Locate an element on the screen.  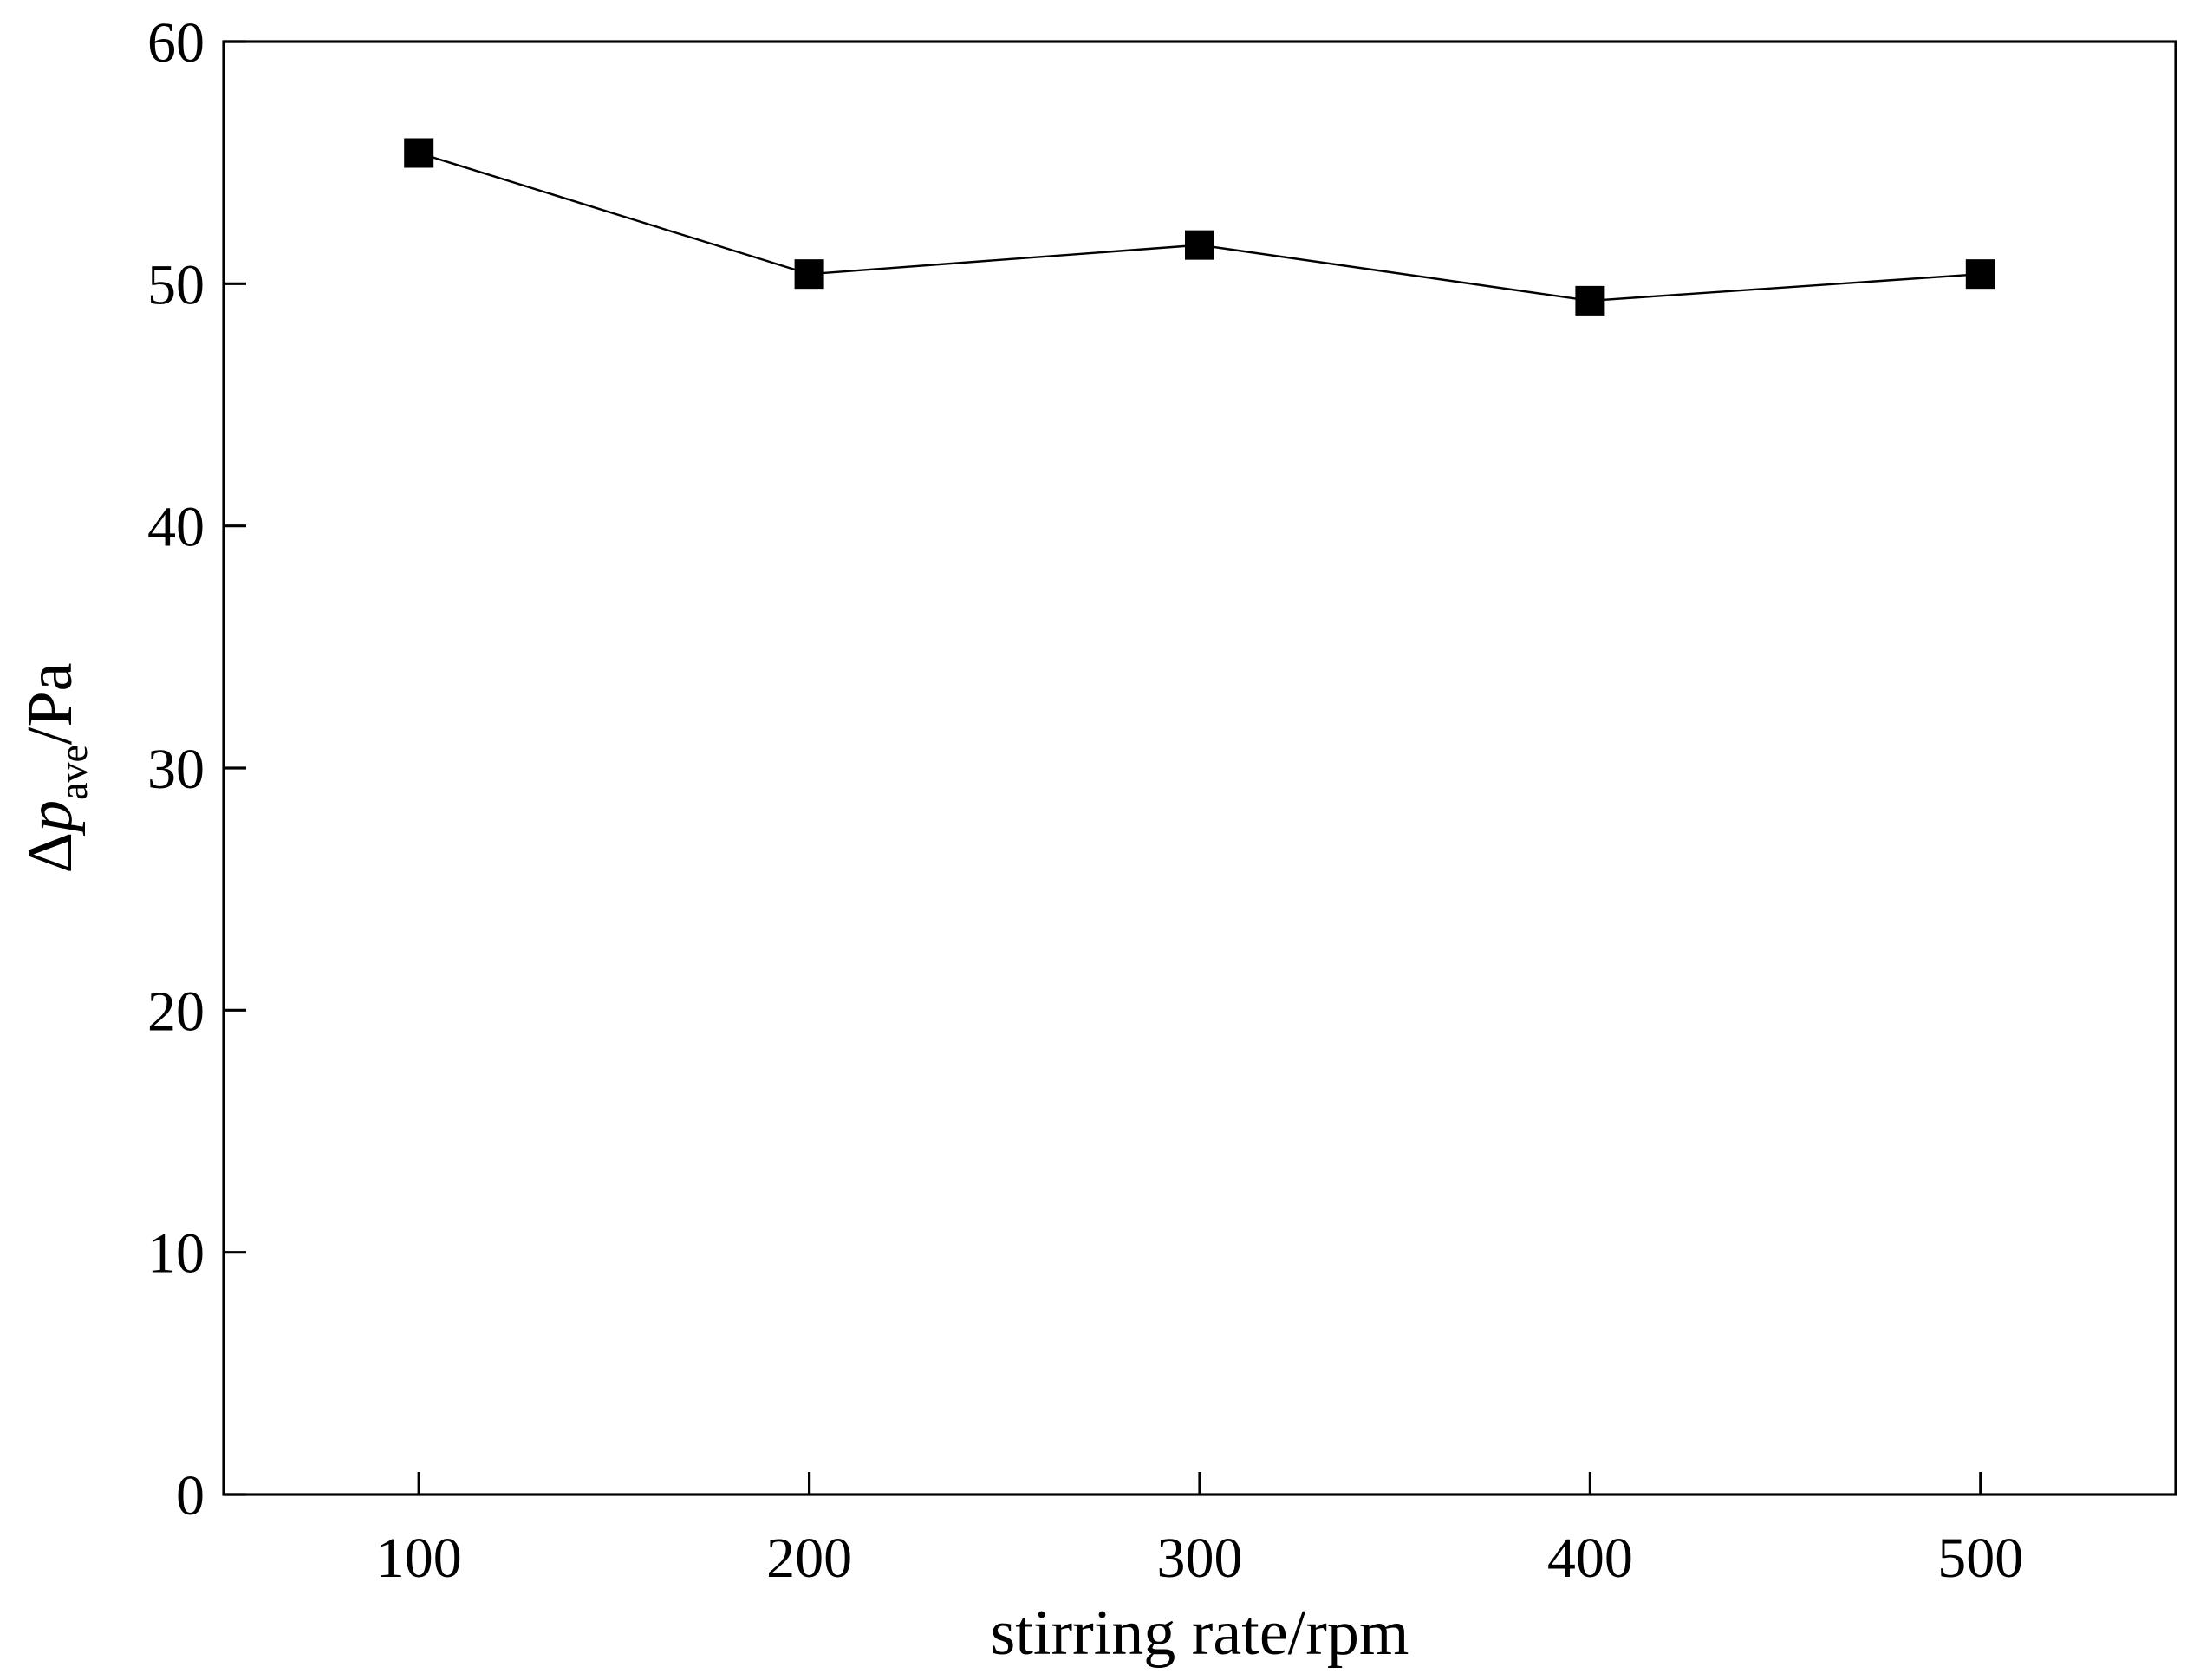
y-axis: 0 10 20 30 40 50 60 is located at coordinates (197, 769).